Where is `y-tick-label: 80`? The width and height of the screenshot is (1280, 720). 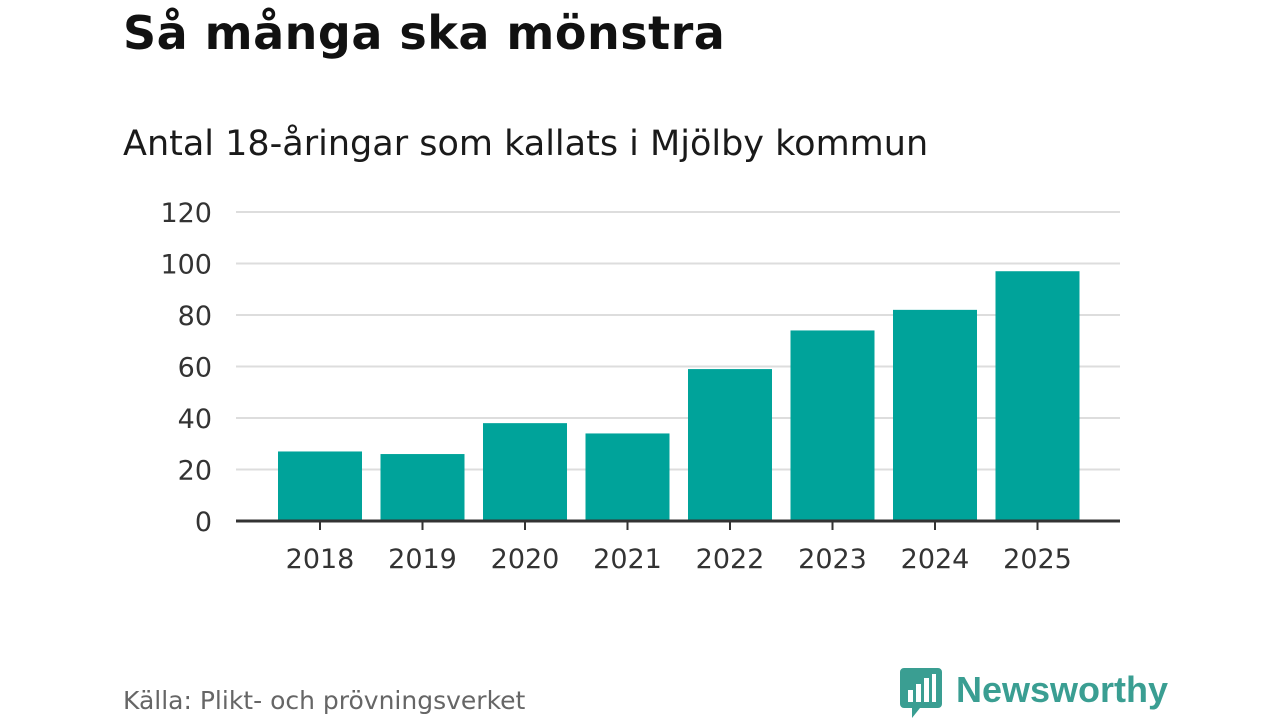 y-tick-label: 80 is located at coordinates (195, 316).